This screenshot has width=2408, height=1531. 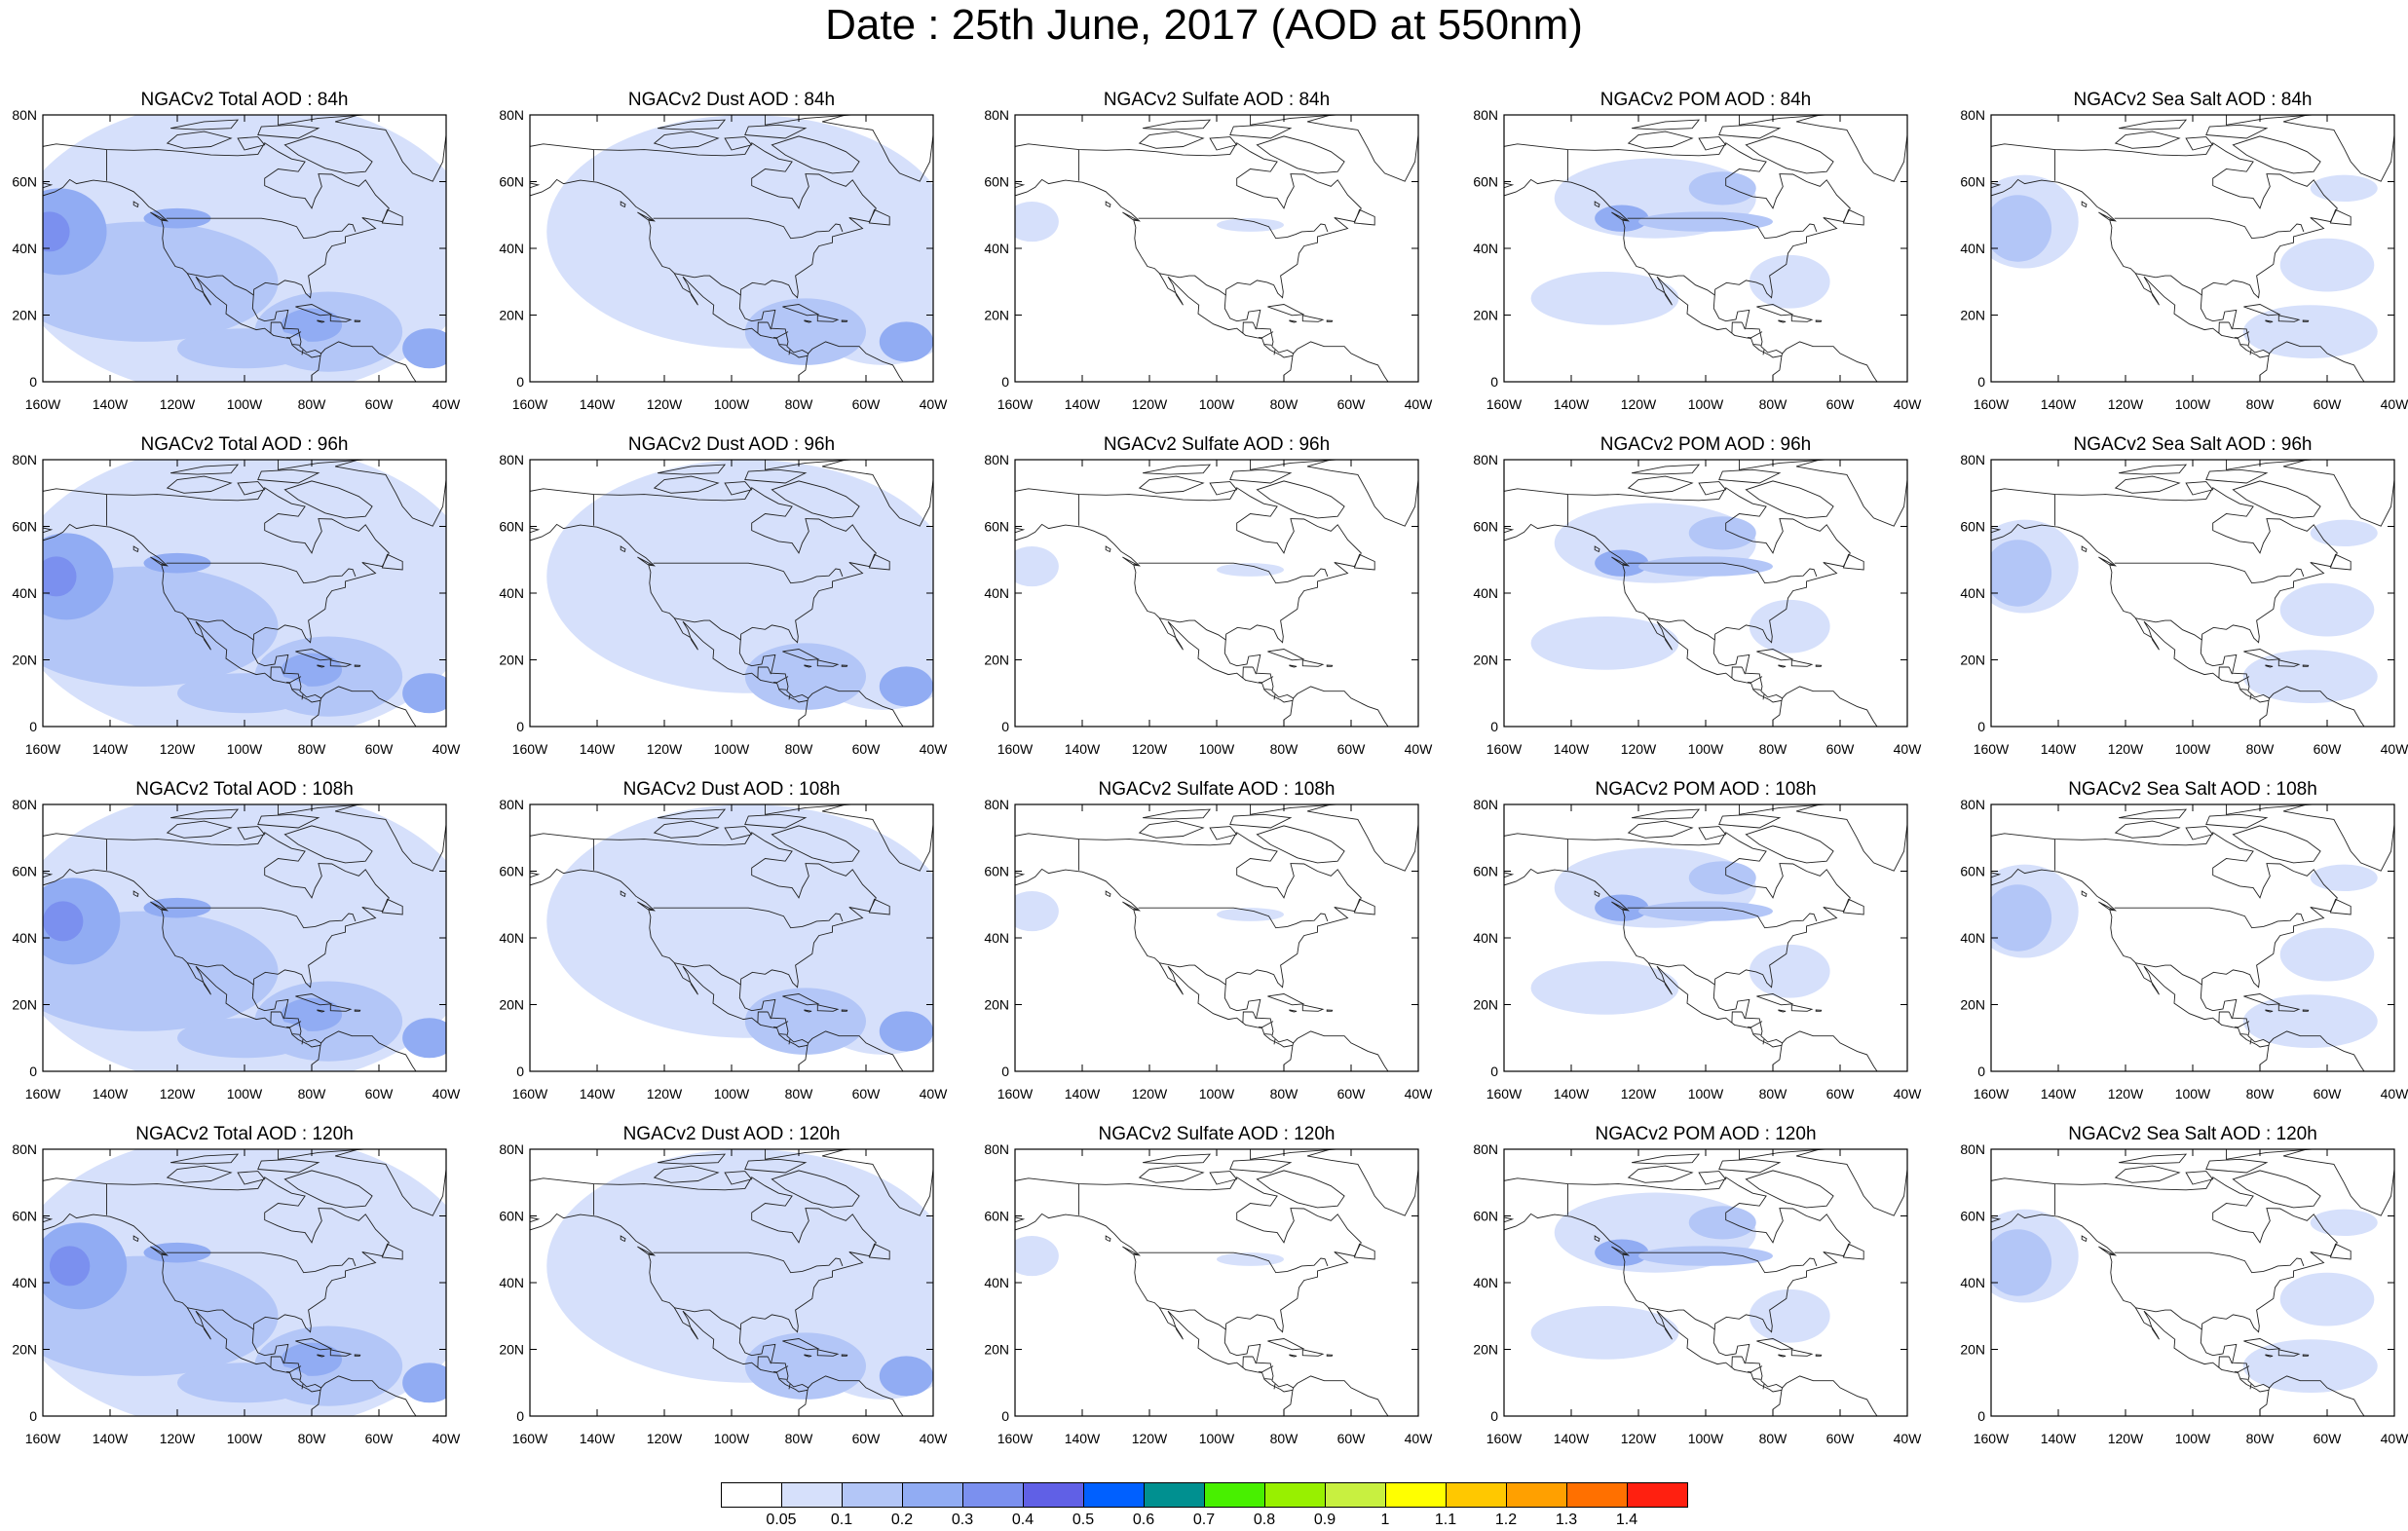 I want to click on lon-tick-label: 140W, so click(x=111, y=749).